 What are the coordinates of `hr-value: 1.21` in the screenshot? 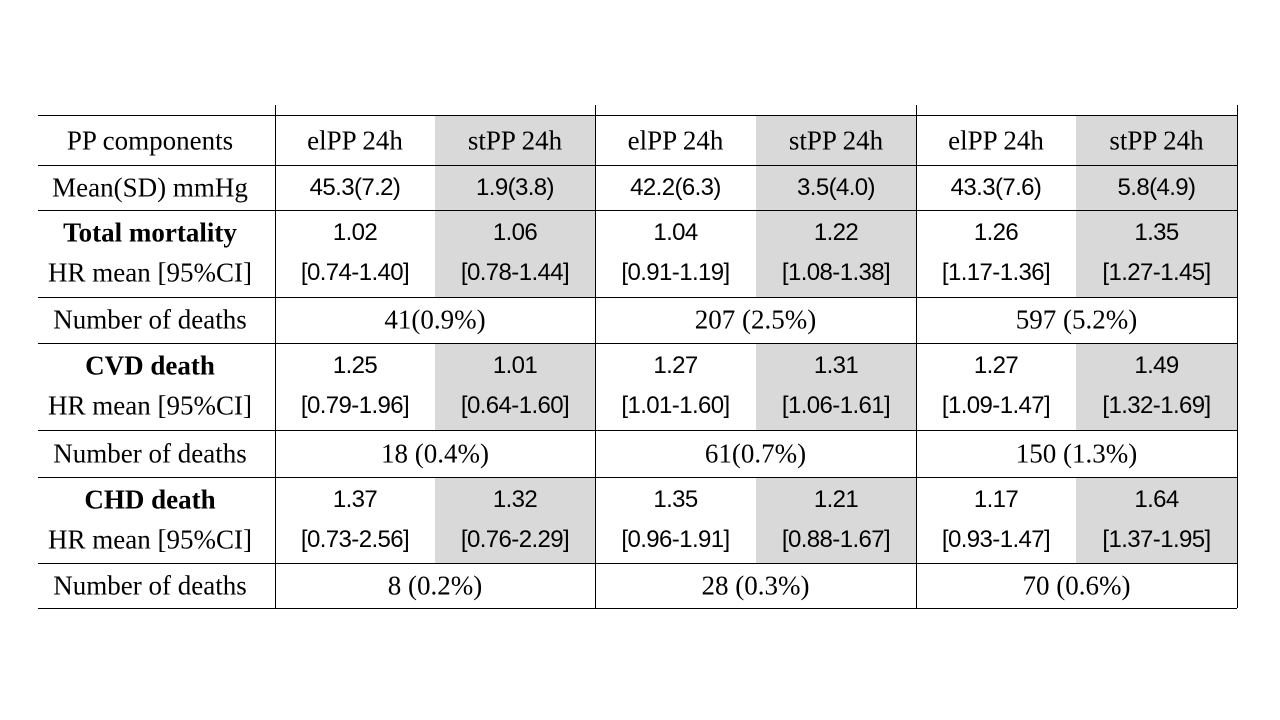 It's located at (836, 499).